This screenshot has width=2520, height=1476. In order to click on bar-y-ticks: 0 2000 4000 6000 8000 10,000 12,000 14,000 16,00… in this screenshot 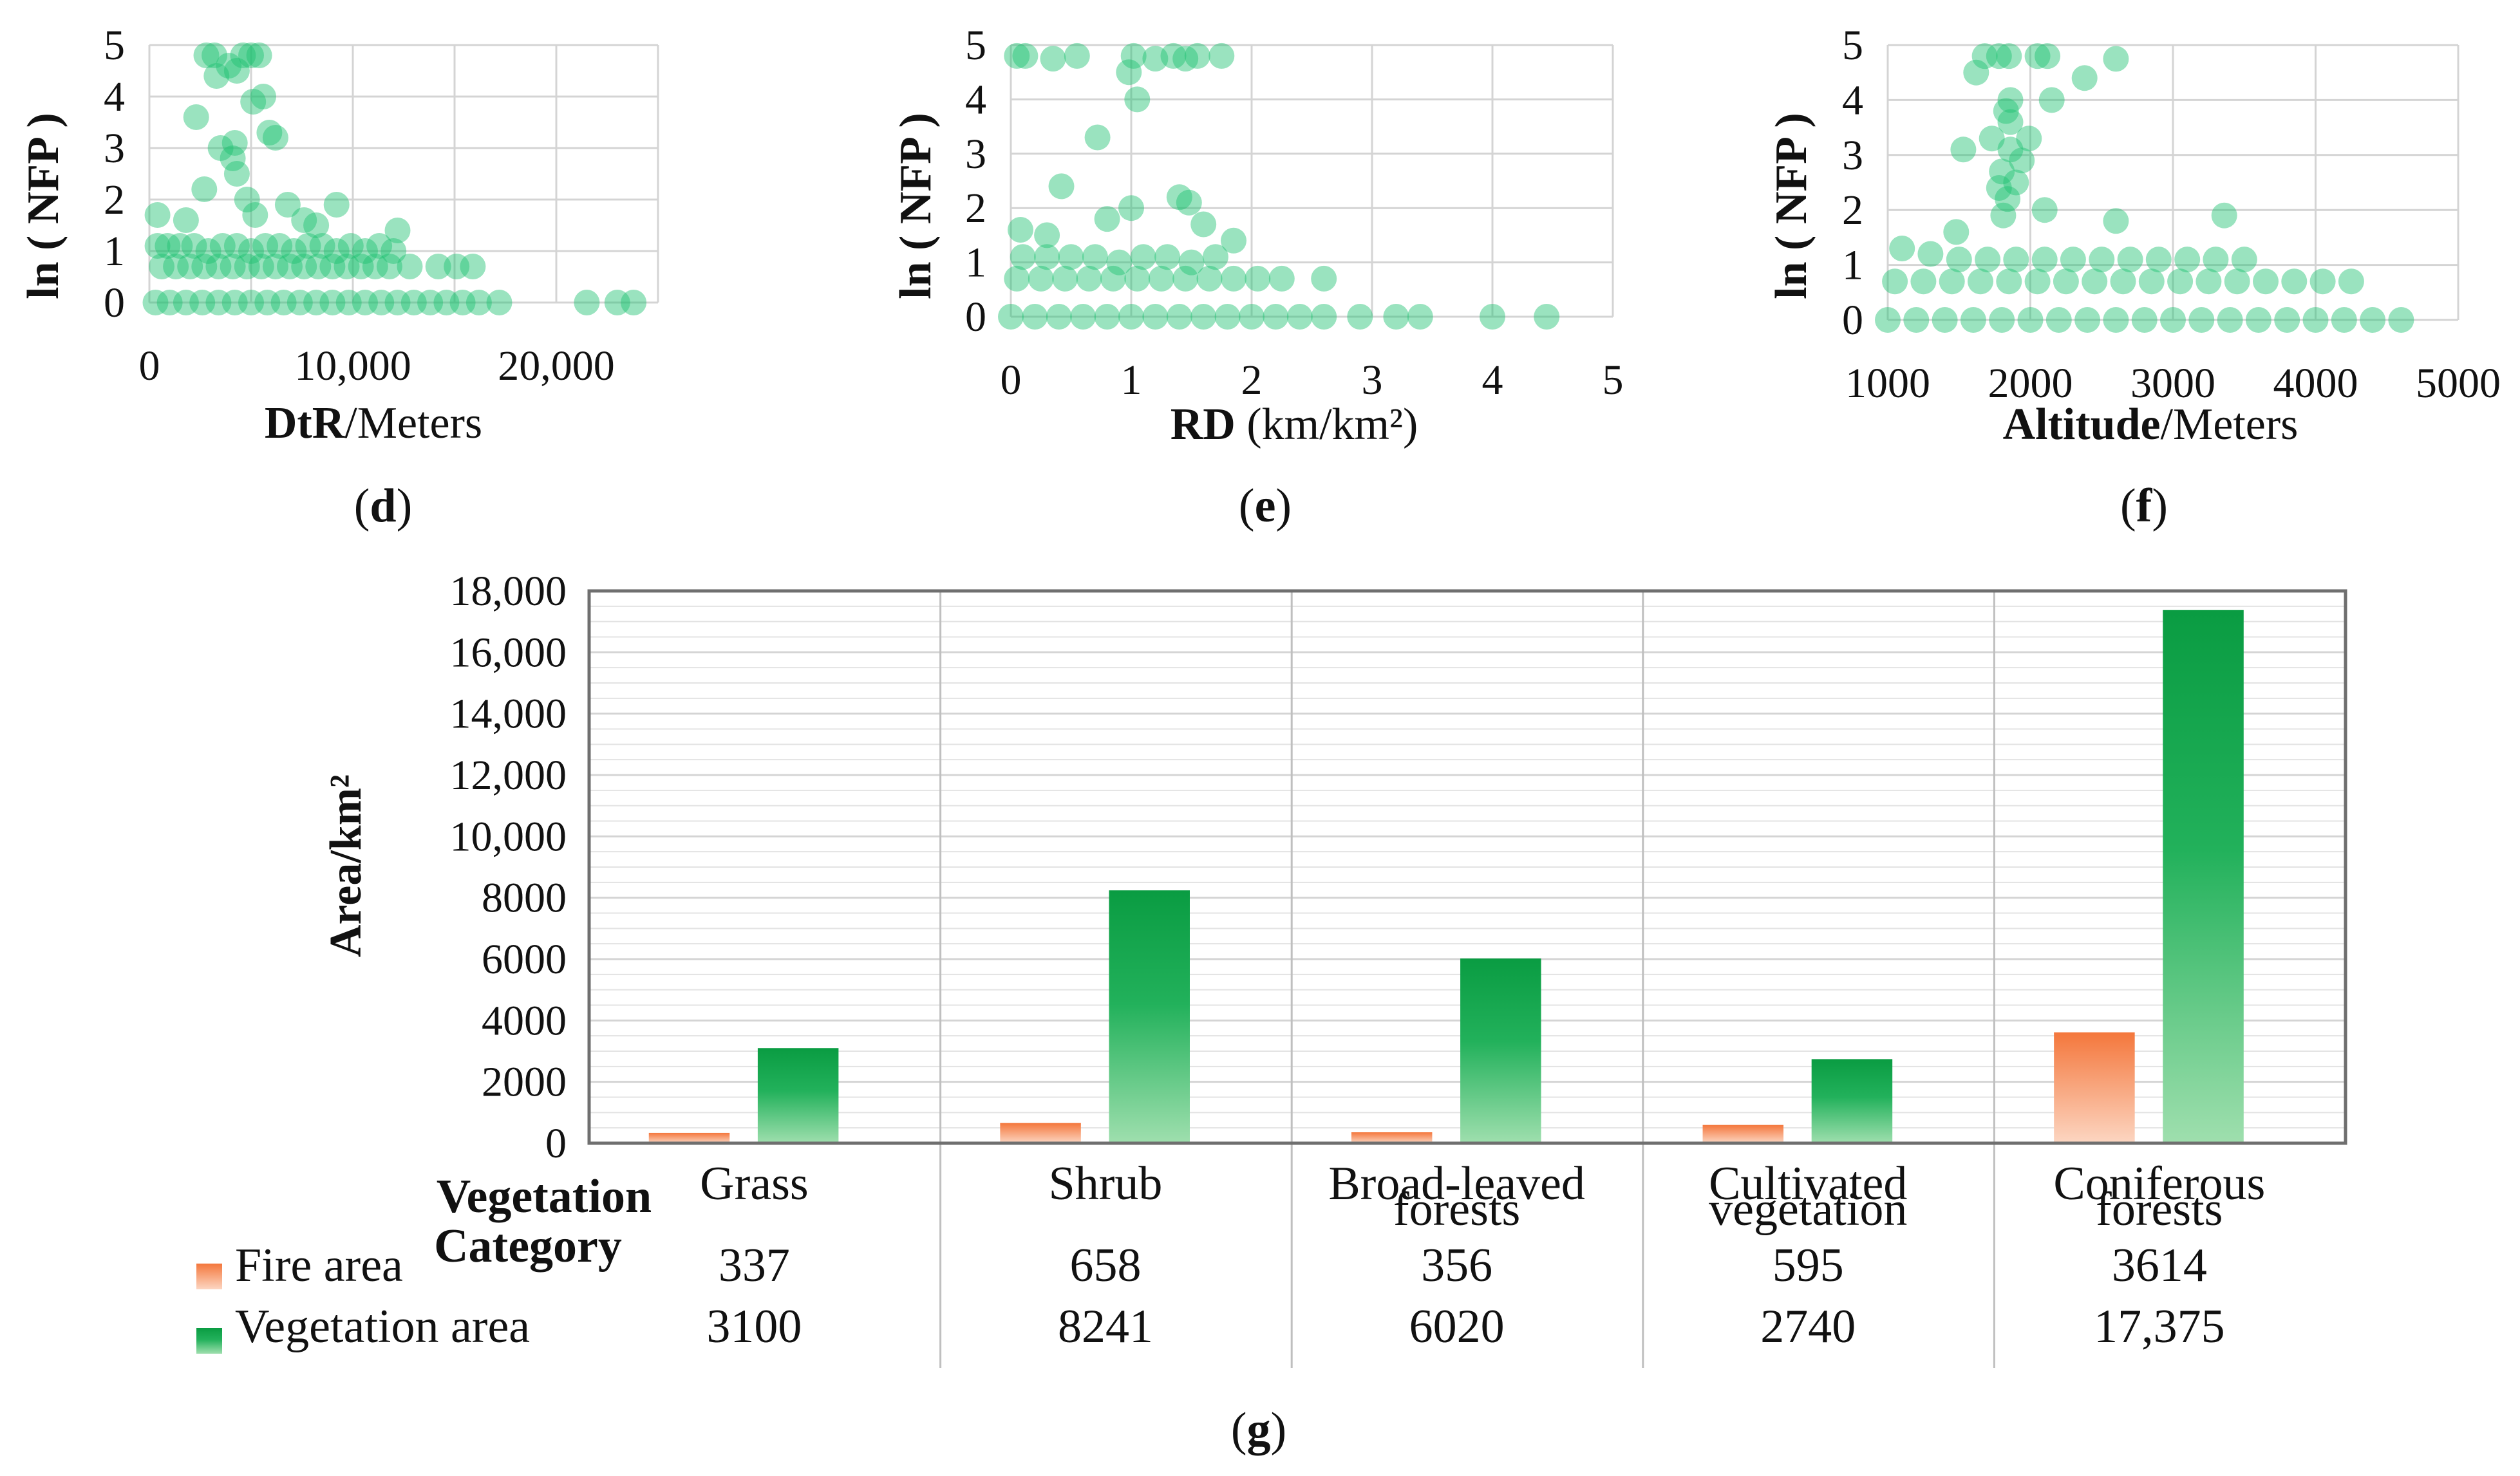, I will do `click(508, 867)`.